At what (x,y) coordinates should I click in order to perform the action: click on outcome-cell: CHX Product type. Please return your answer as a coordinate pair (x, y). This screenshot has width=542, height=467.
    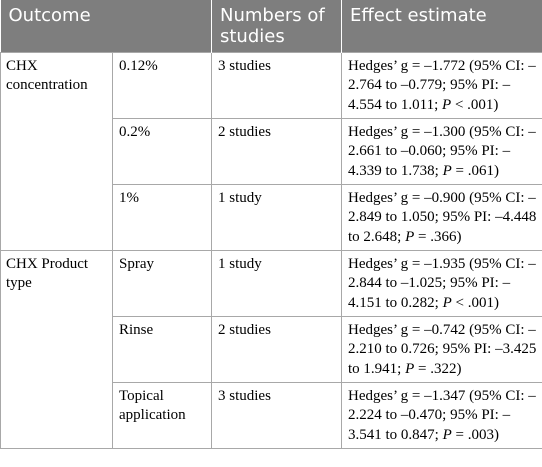
    Looking at the image, I should click on (56, 349).